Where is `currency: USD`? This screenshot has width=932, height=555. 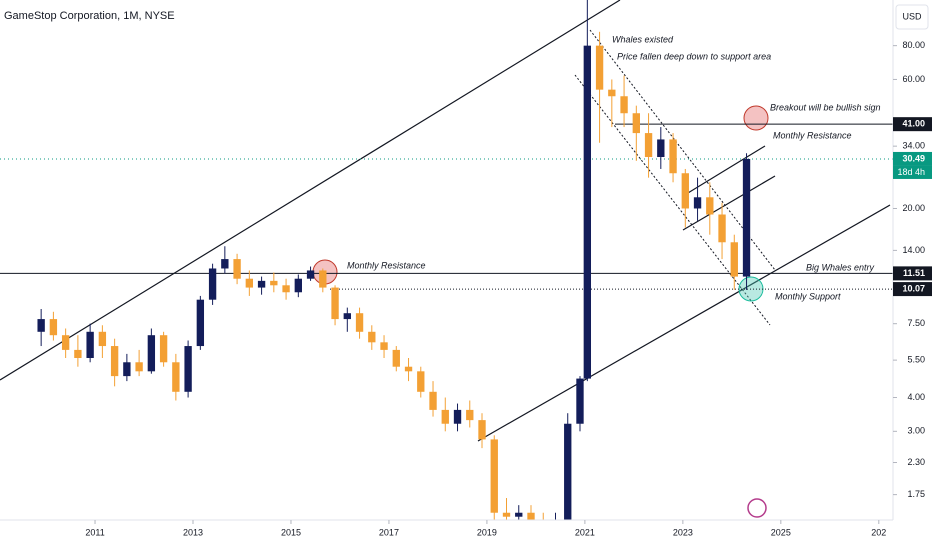
currency: USD is located at coordinates (912, 16).